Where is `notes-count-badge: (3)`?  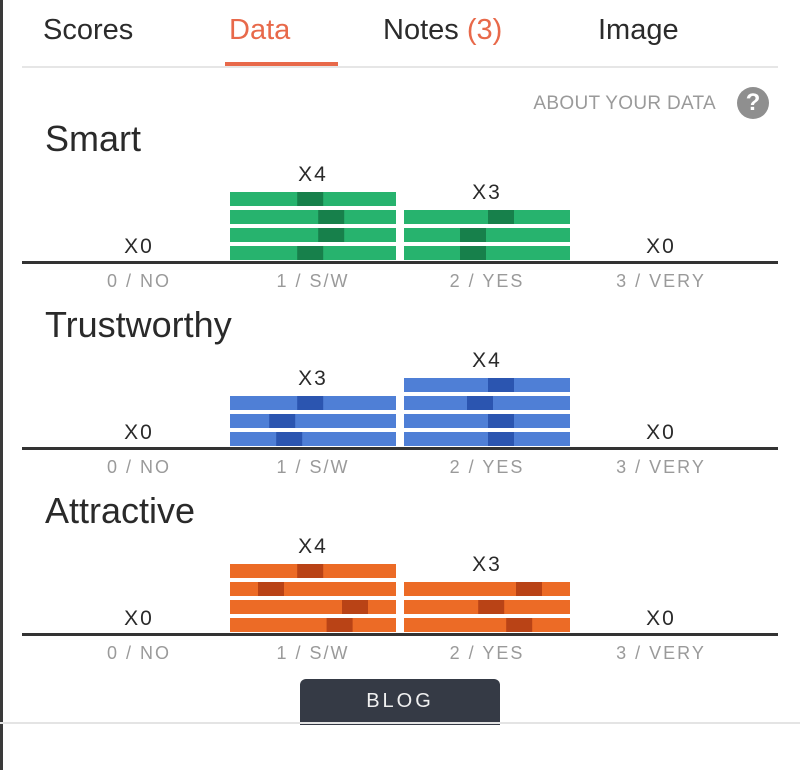 notes-count-badge: (3) is located at coordinates (484, 30).